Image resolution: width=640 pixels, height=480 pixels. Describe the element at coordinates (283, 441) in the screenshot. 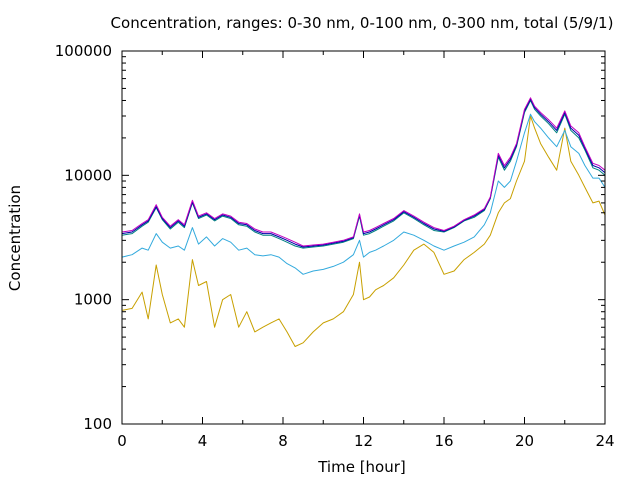

I see `x-tick-label: 8` at that location.